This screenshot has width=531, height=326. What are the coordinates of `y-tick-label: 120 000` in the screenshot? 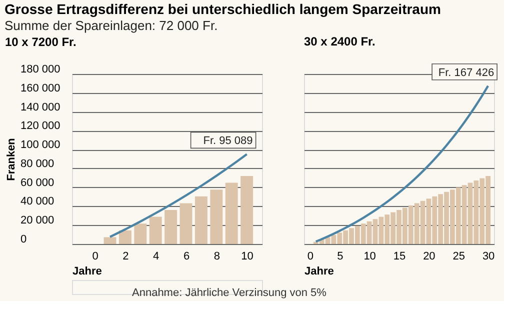 It's located at (40, 126).